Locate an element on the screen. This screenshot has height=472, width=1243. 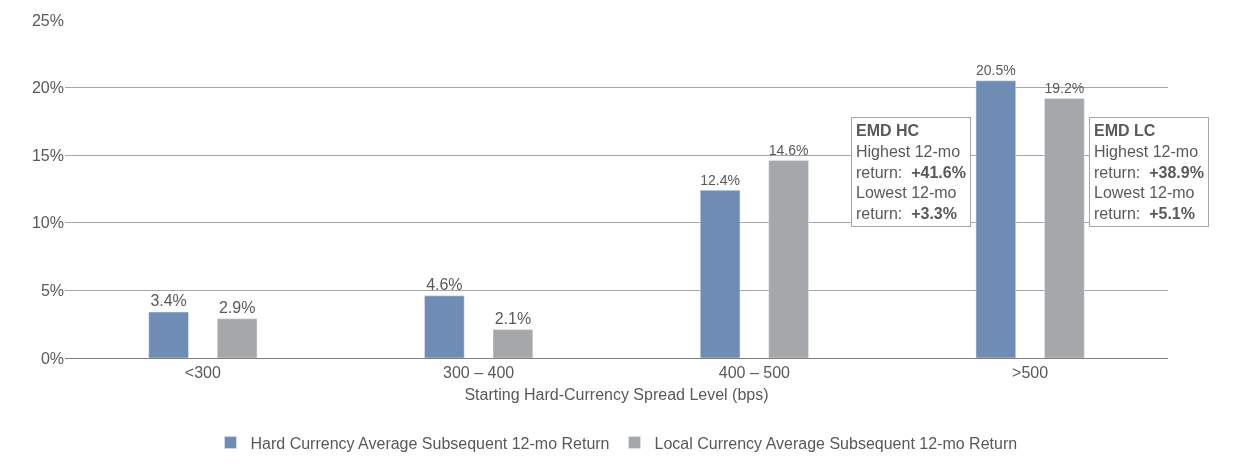
text: 19.2% is located at coordinates (1064, 87).